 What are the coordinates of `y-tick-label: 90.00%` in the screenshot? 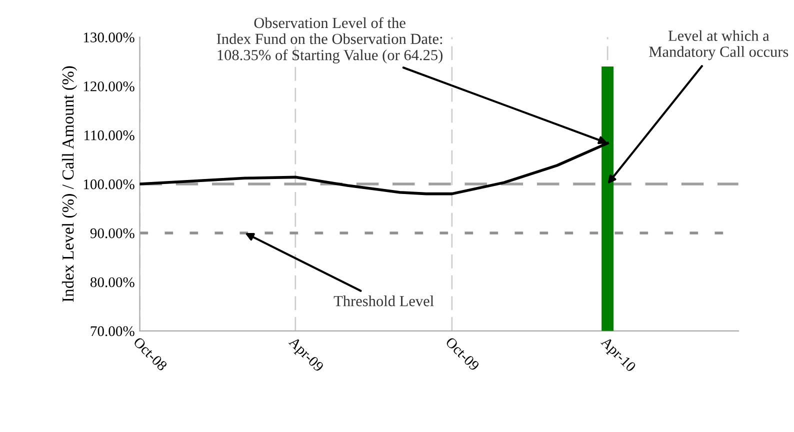 It's located at (112, 233).